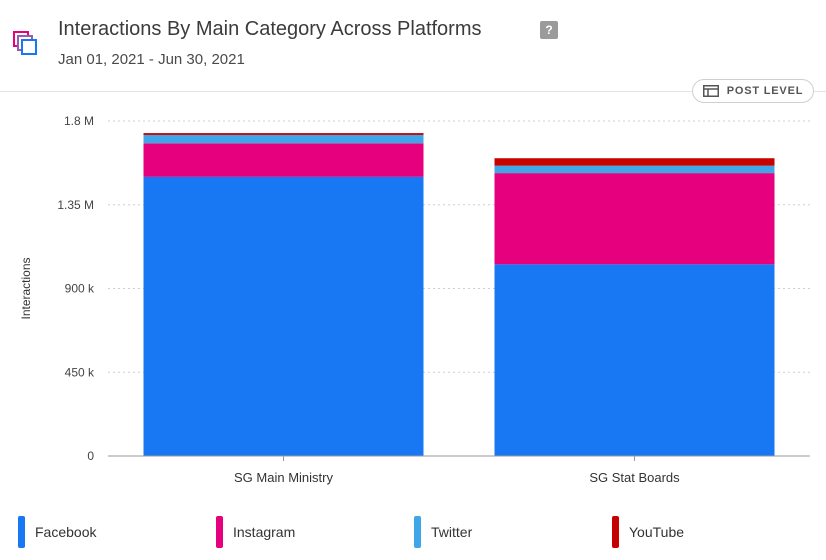  What do you see at coordinates (413, 91) in the screenshot?
I see `header-divider` at bounding box center [413, 91].